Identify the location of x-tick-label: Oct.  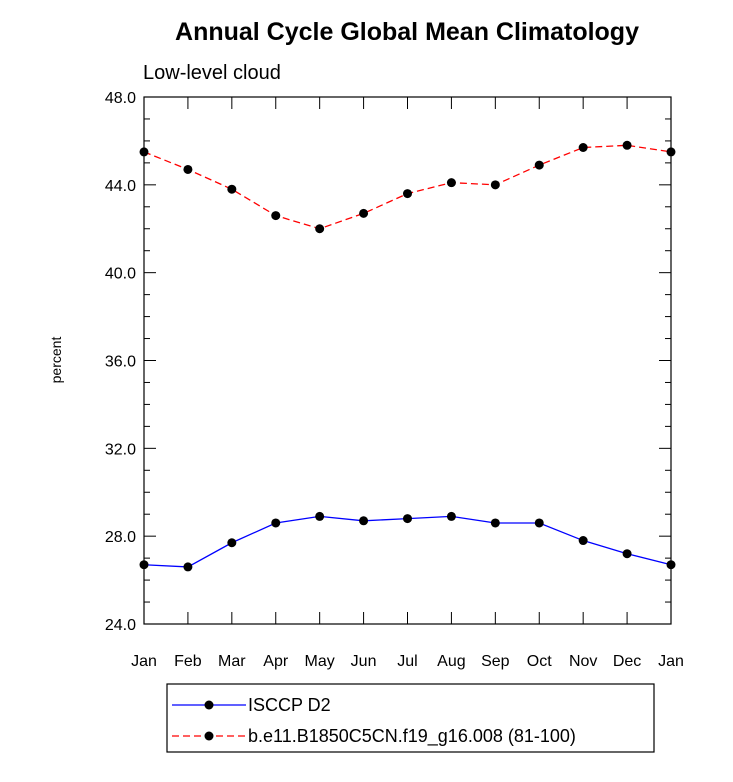
(539, 661).